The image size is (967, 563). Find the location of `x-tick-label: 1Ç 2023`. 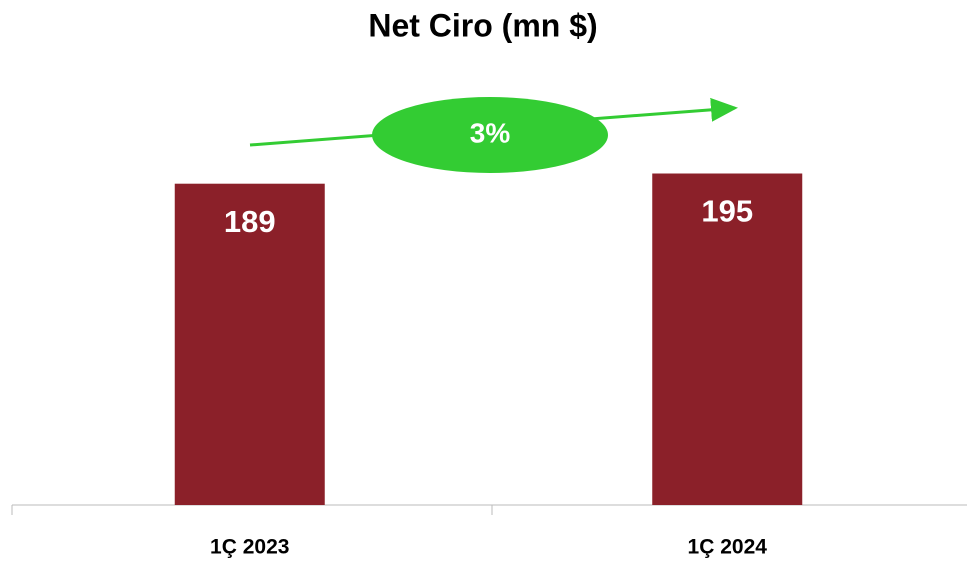

x-tick-label: 1Ç 2023 is located at coordinates (249, 547).